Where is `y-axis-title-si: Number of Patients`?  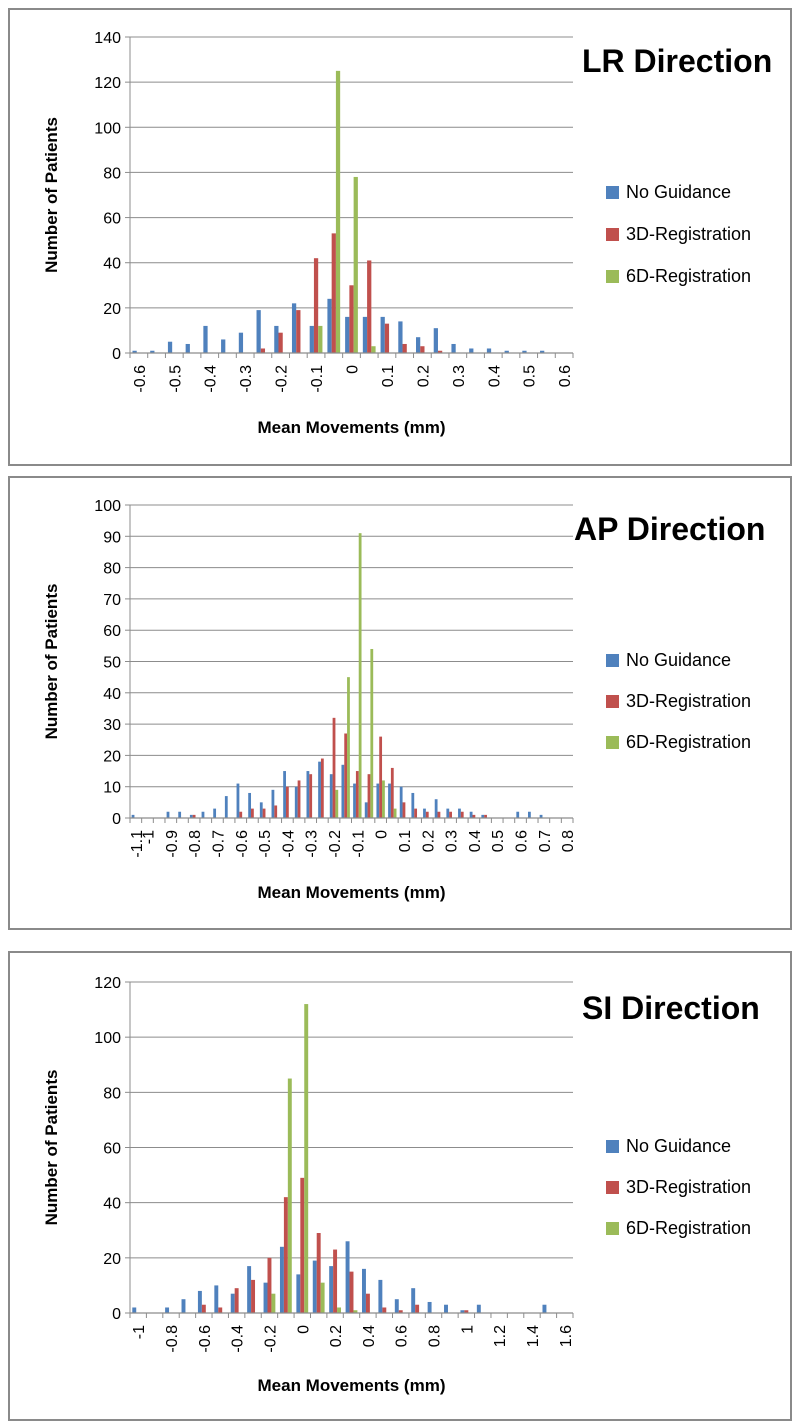
y-axis-title-si: Number of Patients is located at coordinates (51, 1148).